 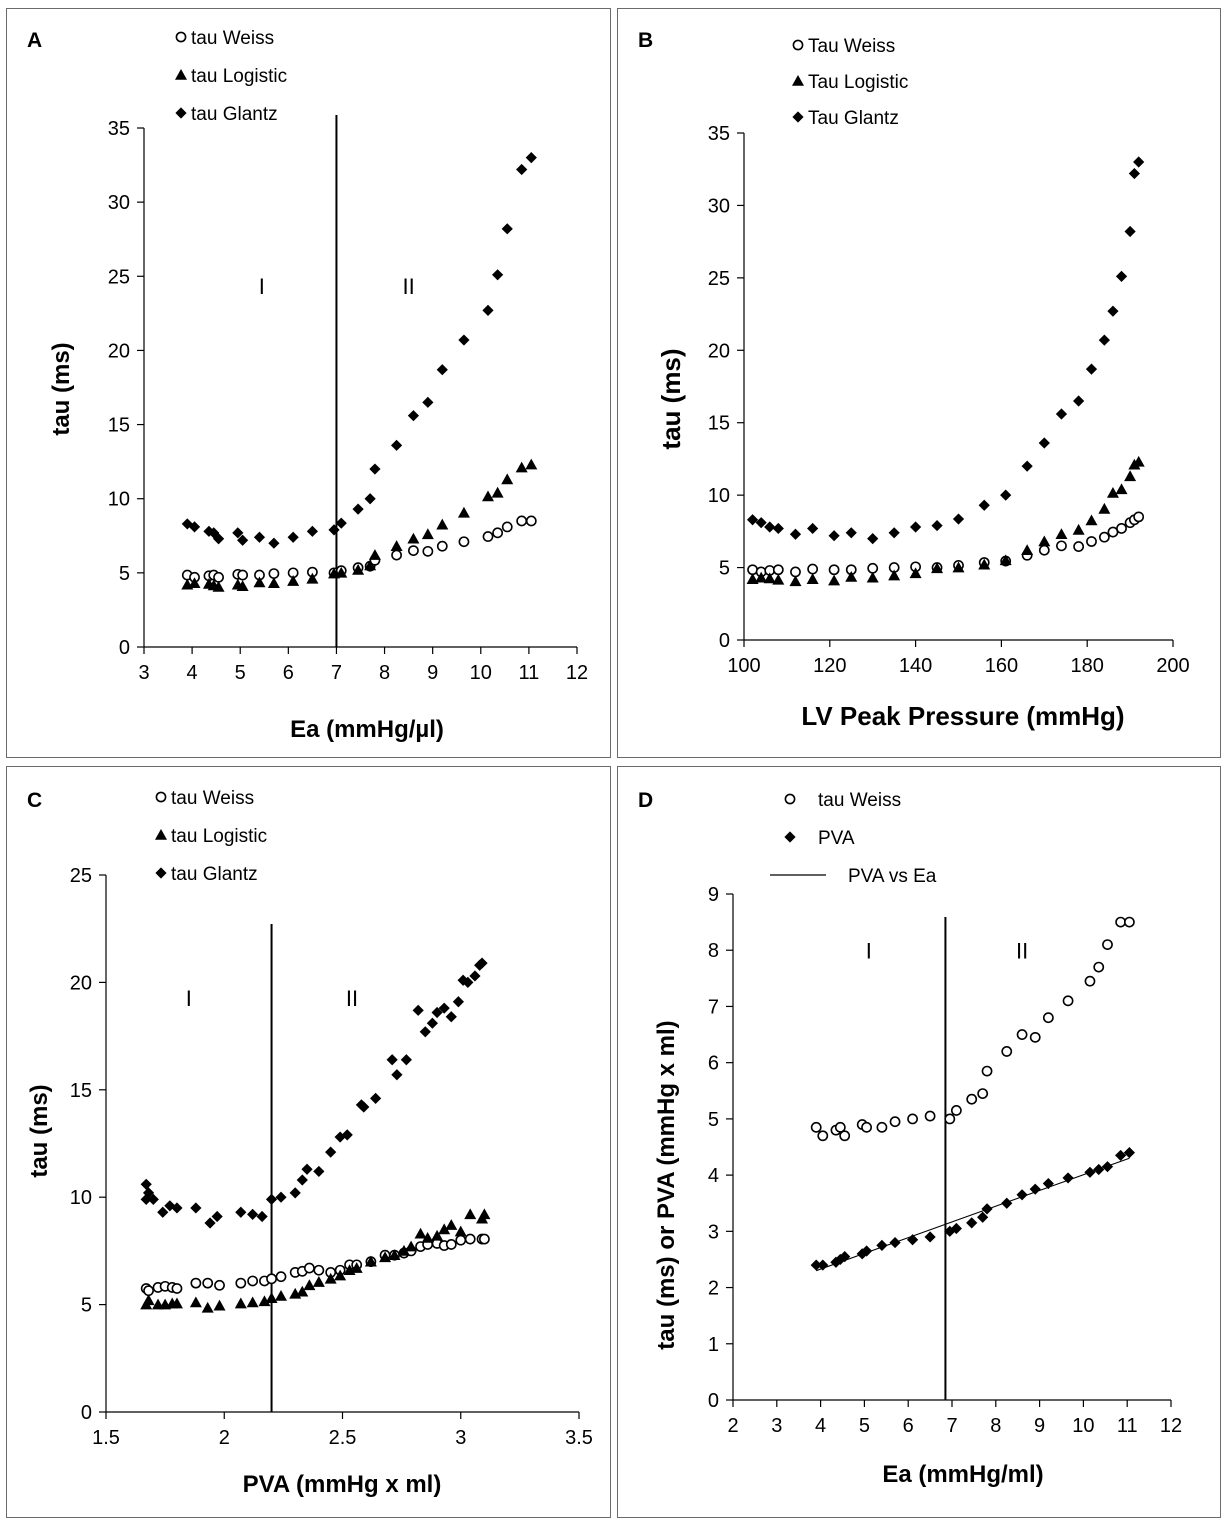 What do you see at coordinates (719, 279) in the screenshot?
I see `y-tick-label: 25` at bounding box center [719, 279].